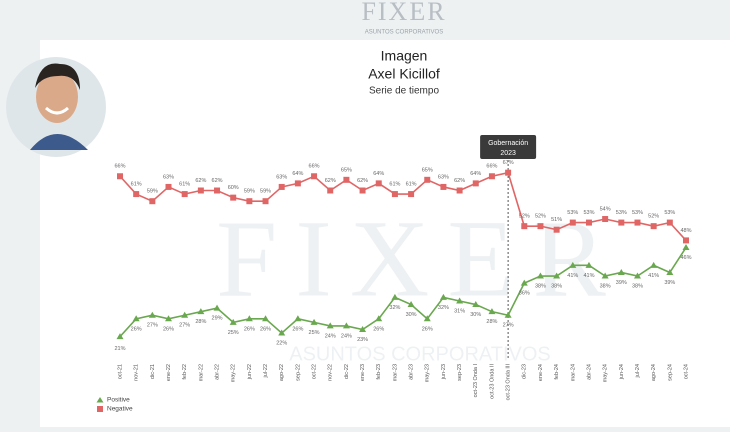 The image size is (730, 432). What do you see at coordinates (233, 333) in the screenshot?
I see `data-label: 25%` at bounding box center [233, 333].